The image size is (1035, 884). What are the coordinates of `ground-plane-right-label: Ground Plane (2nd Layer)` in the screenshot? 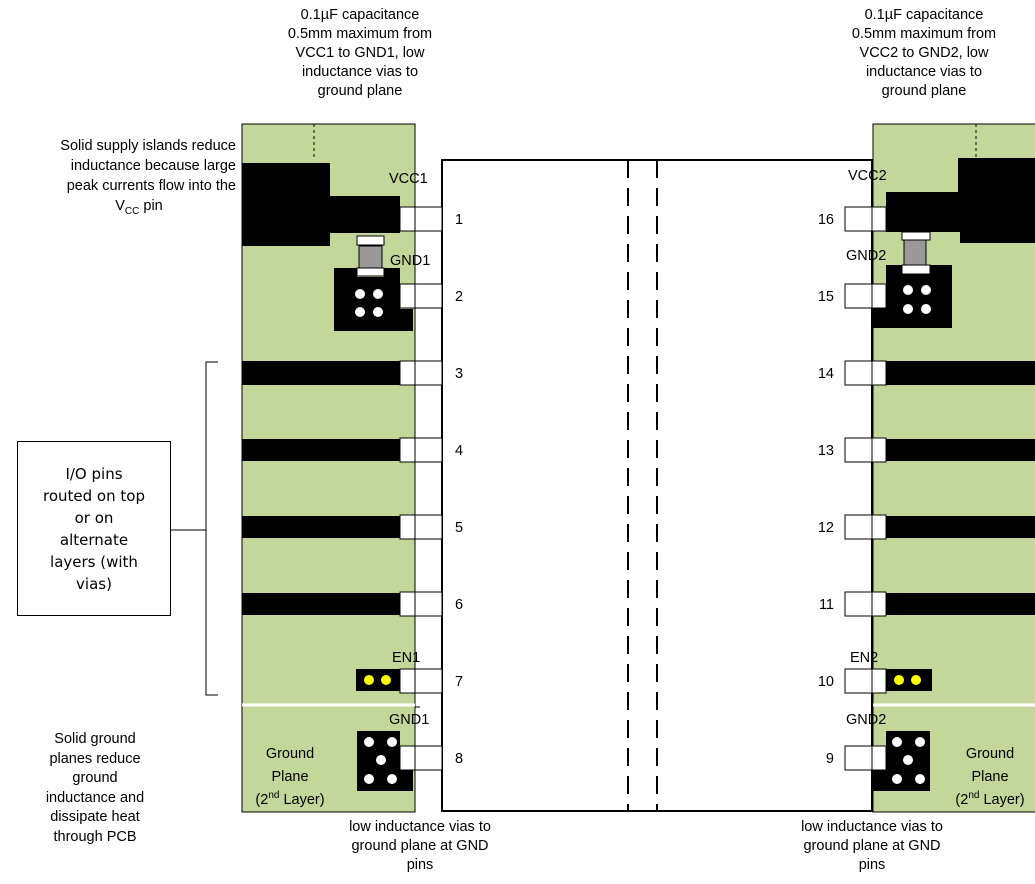 It's located at (989, 777).